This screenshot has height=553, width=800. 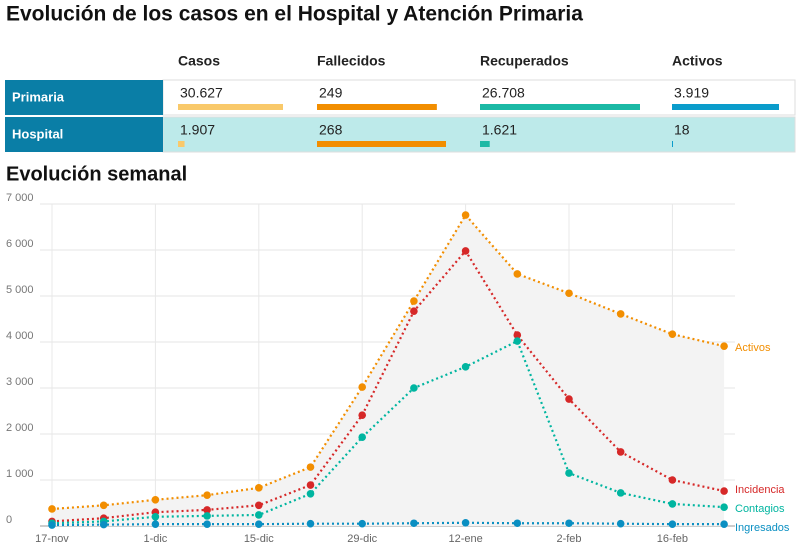 I want to click on series-label: Activos, so click(x=753, y=348).